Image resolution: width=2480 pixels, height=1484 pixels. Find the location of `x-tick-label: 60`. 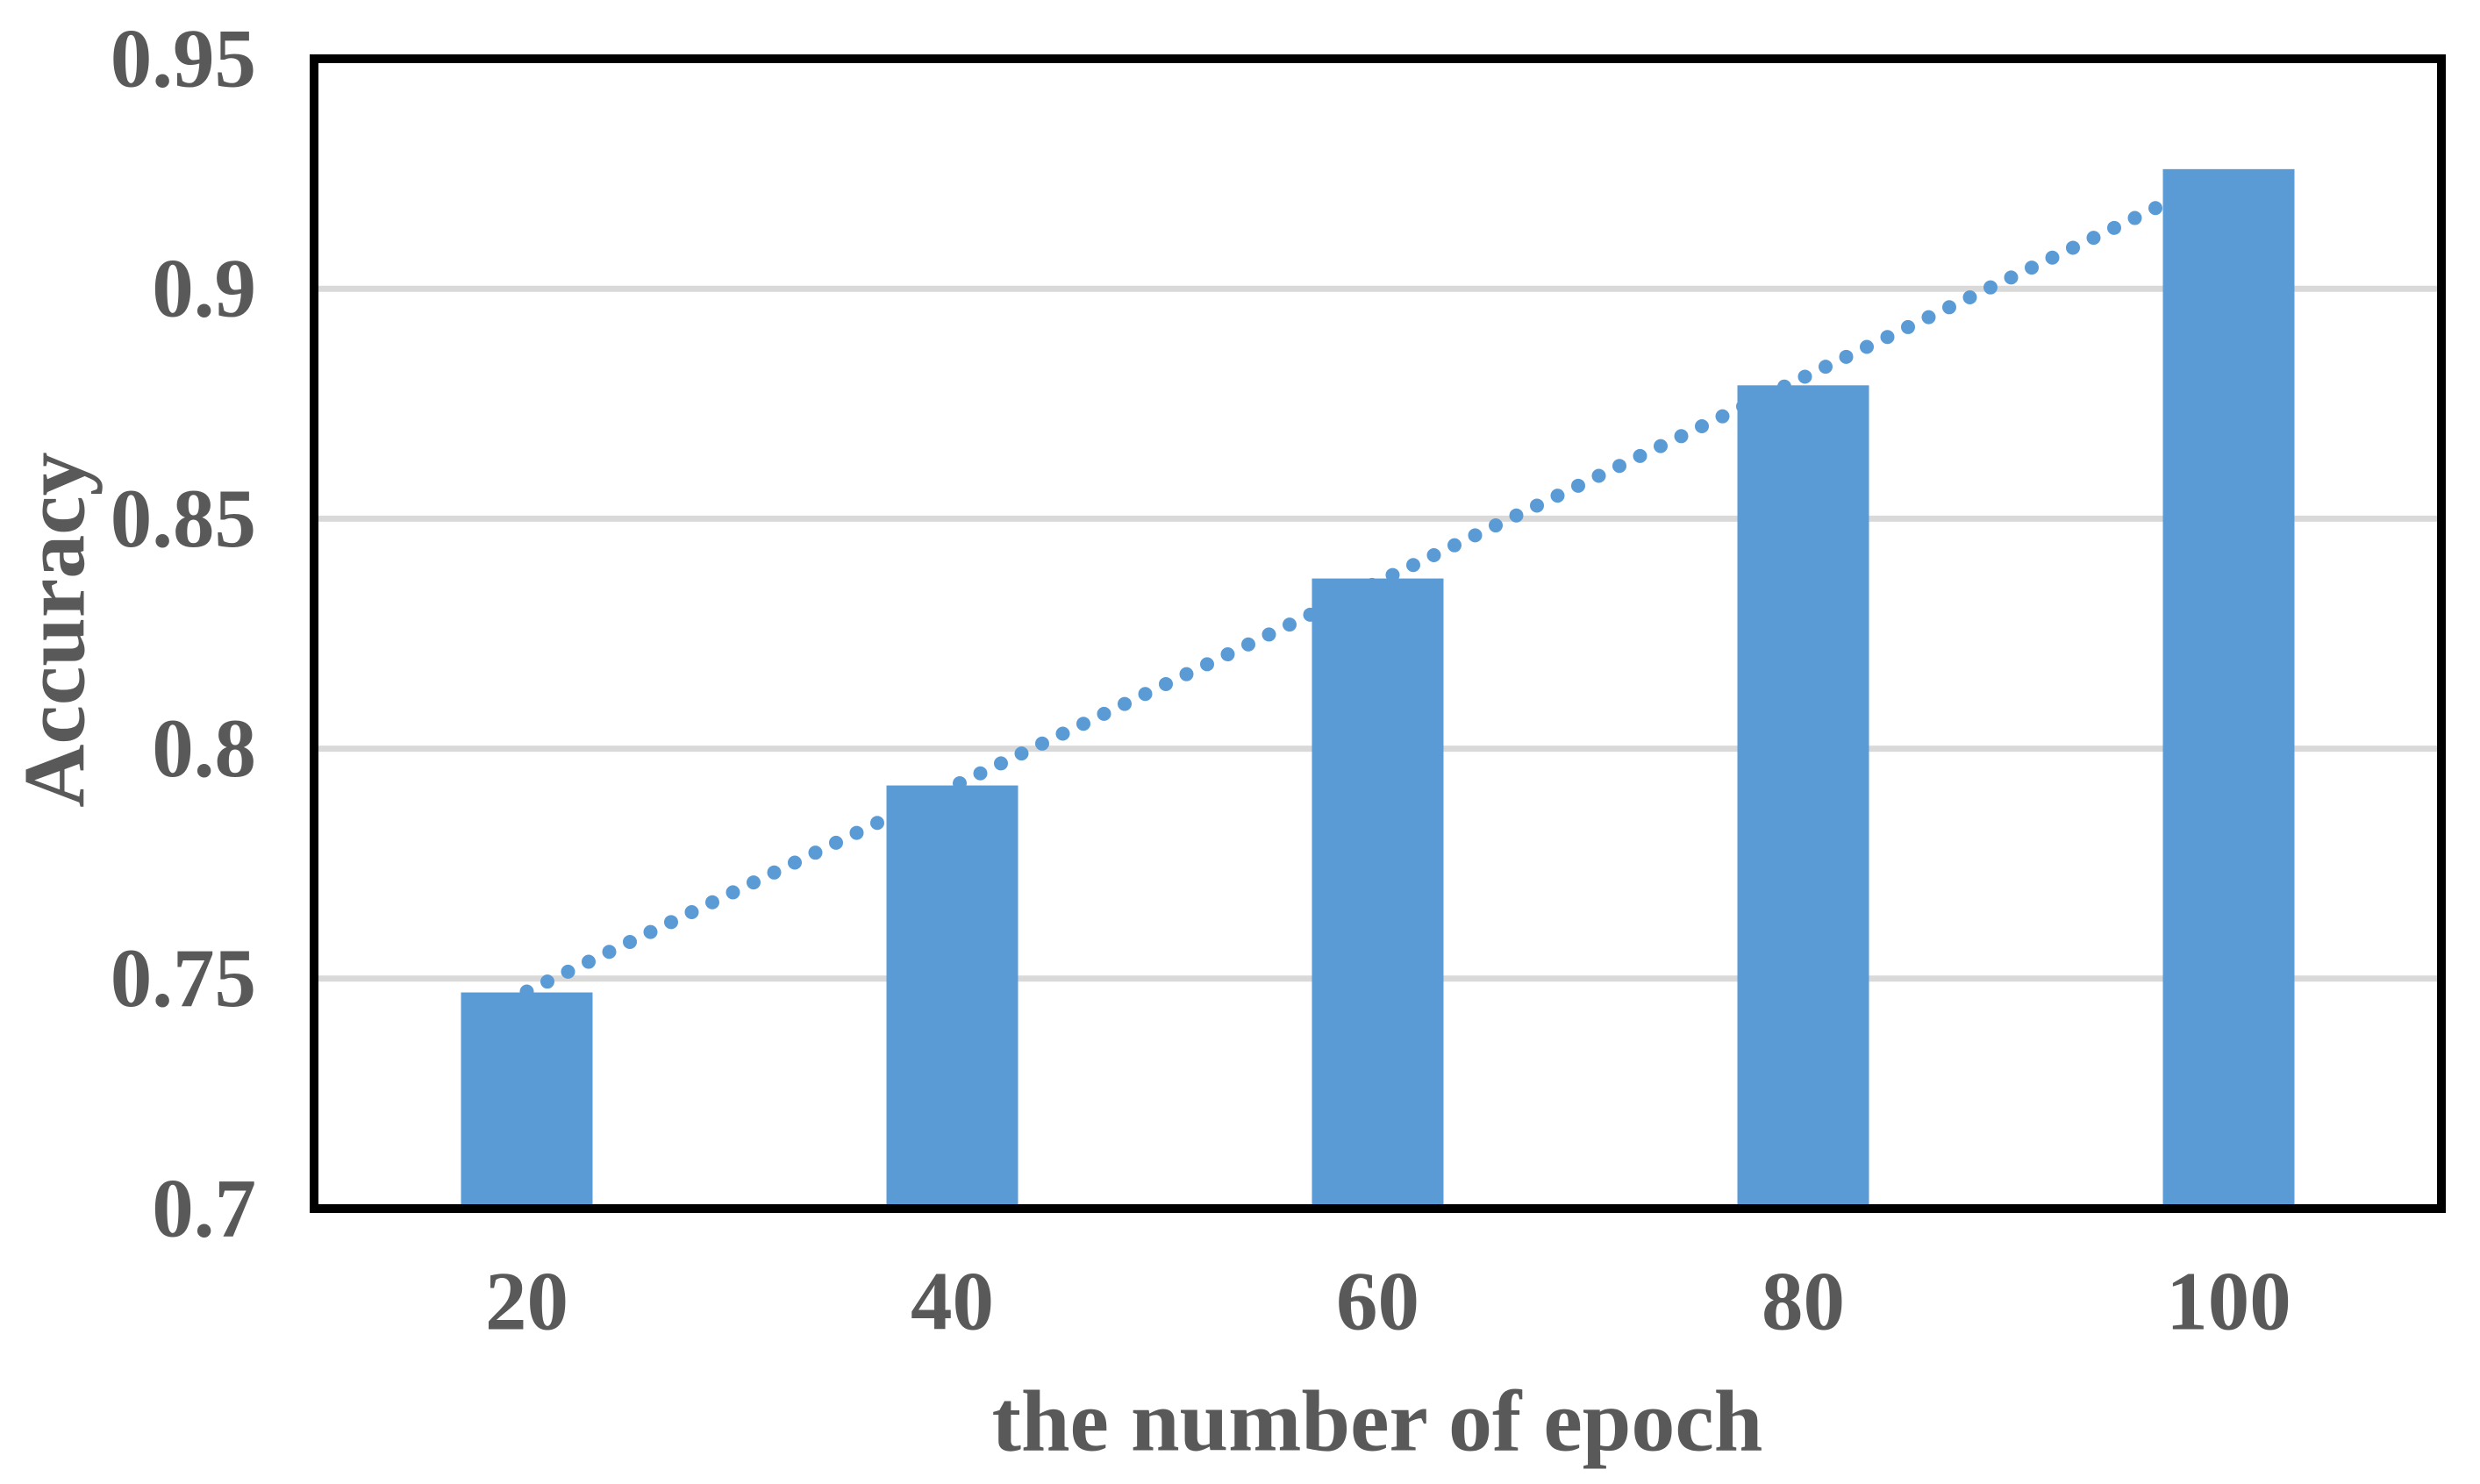

x-tick-label: 60 is located at coordinates (1377, 1300).